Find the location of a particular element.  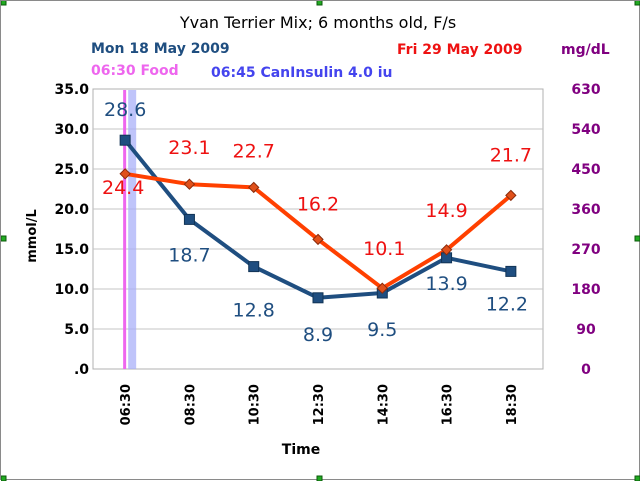

y2-tick-label: 540 is located at coordinates (585, 130).